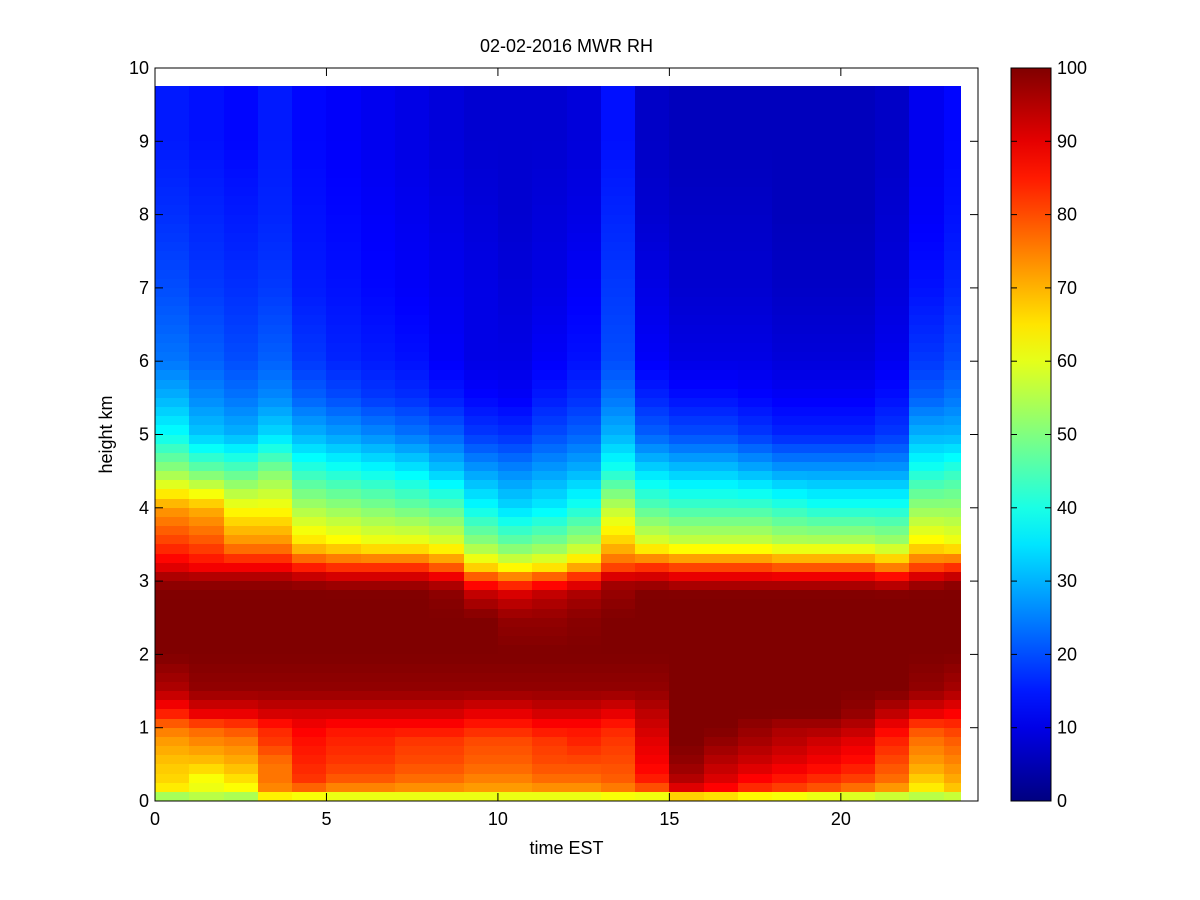  What do you see at coordinates (841, 819) in the screenshot?
I see `x-tick-label: 20` at bounding box center [841, 819].